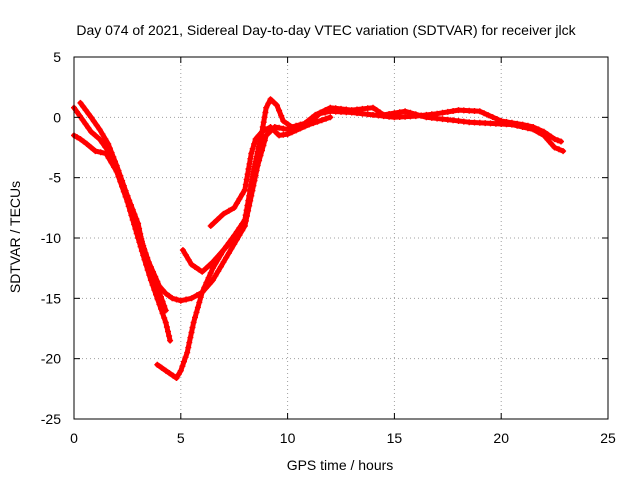 The width and height of the screenshot is (640, 480). Describe the element at coordinates (51, 359) in the screenshot. I see `y-tick-label: -20` at that location.